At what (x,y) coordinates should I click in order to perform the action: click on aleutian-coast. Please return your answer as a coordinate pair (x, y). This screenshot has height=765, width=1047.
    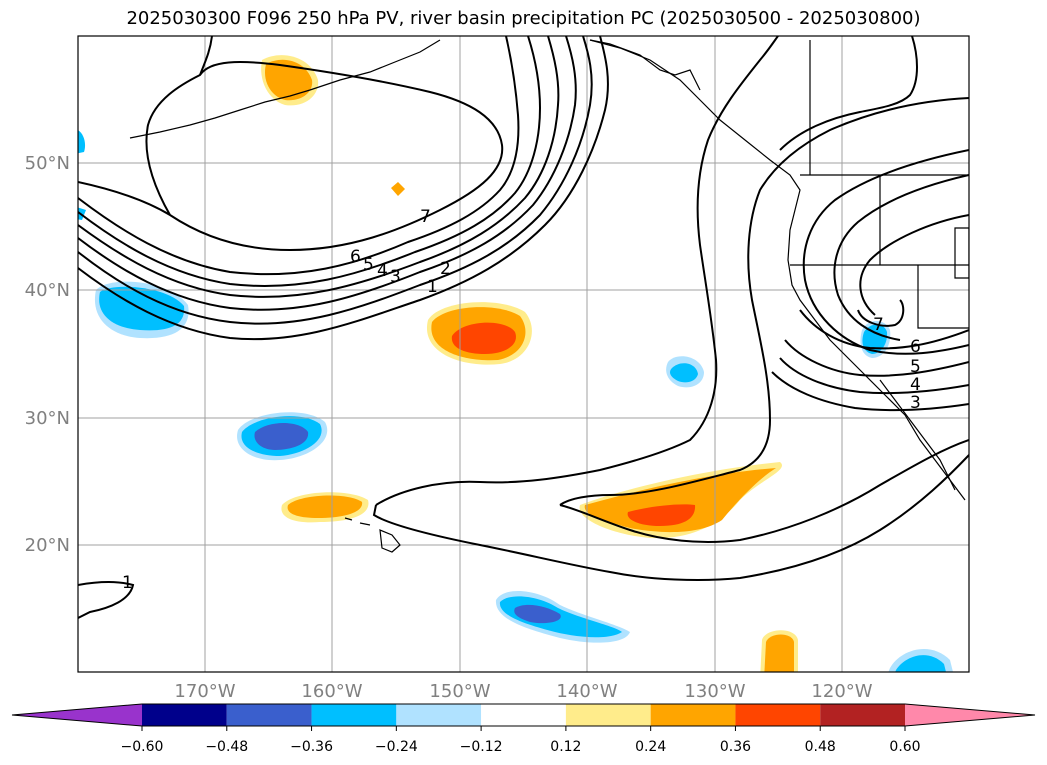
    Looking at the image, I should click on (285, 89).